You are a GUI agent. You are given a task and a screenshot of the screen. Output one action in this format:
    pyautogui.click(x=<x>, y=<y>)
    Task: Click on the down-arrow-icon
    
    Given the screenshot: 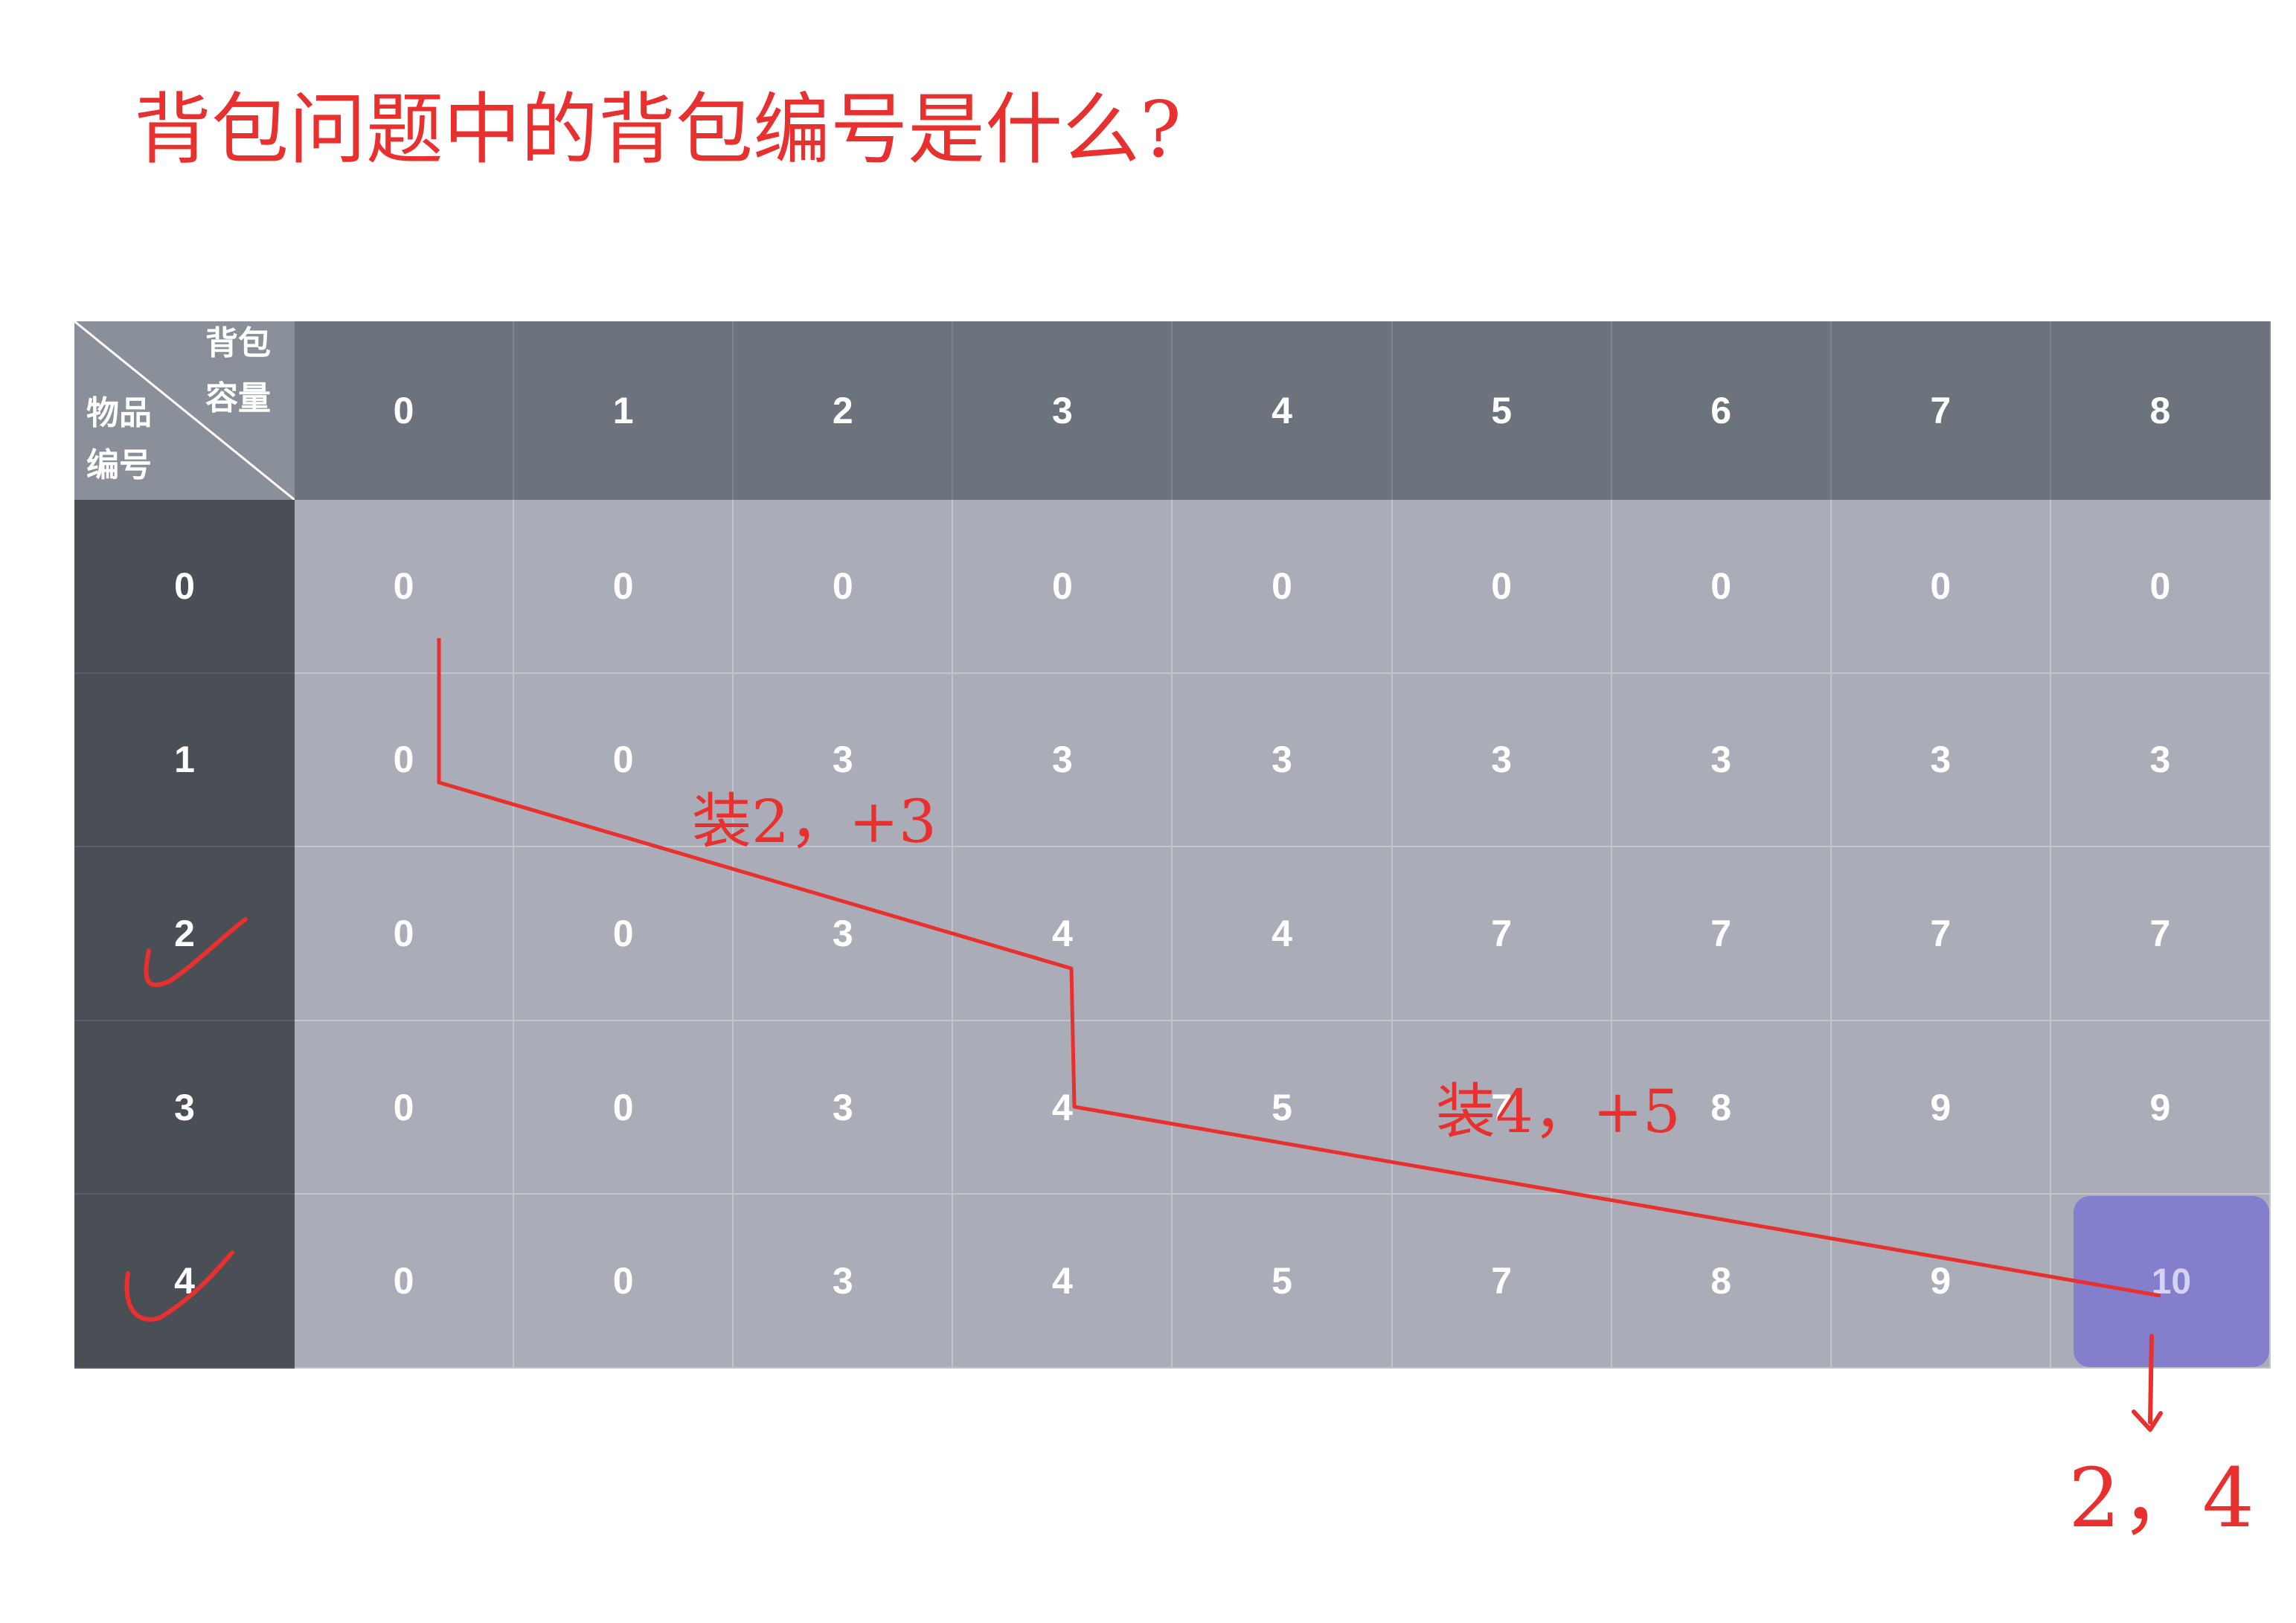 What is the action you would take?
    pyautogui.click(x=2147, y=1383)
    